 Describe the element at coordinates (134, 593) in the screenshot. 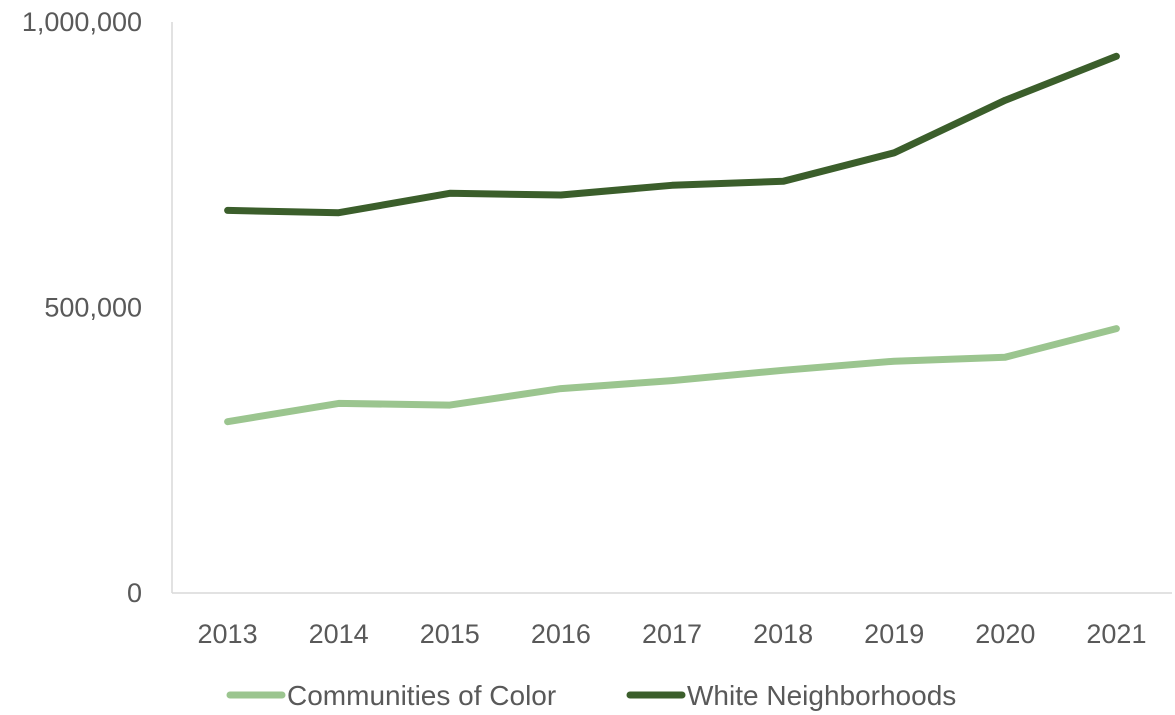

I see `y-tick-label: 0` at that location.